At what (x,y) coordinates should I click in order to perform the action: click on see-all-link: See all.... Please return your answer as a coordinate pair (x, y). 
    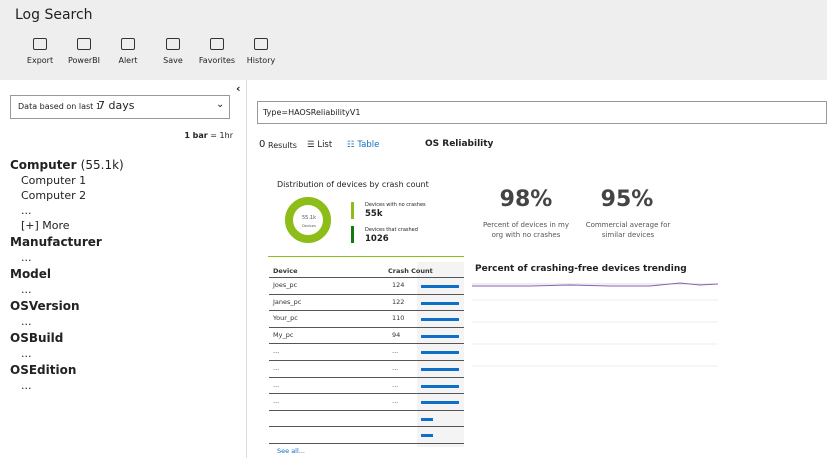
    Looking at the image, I should click on (291, 451).